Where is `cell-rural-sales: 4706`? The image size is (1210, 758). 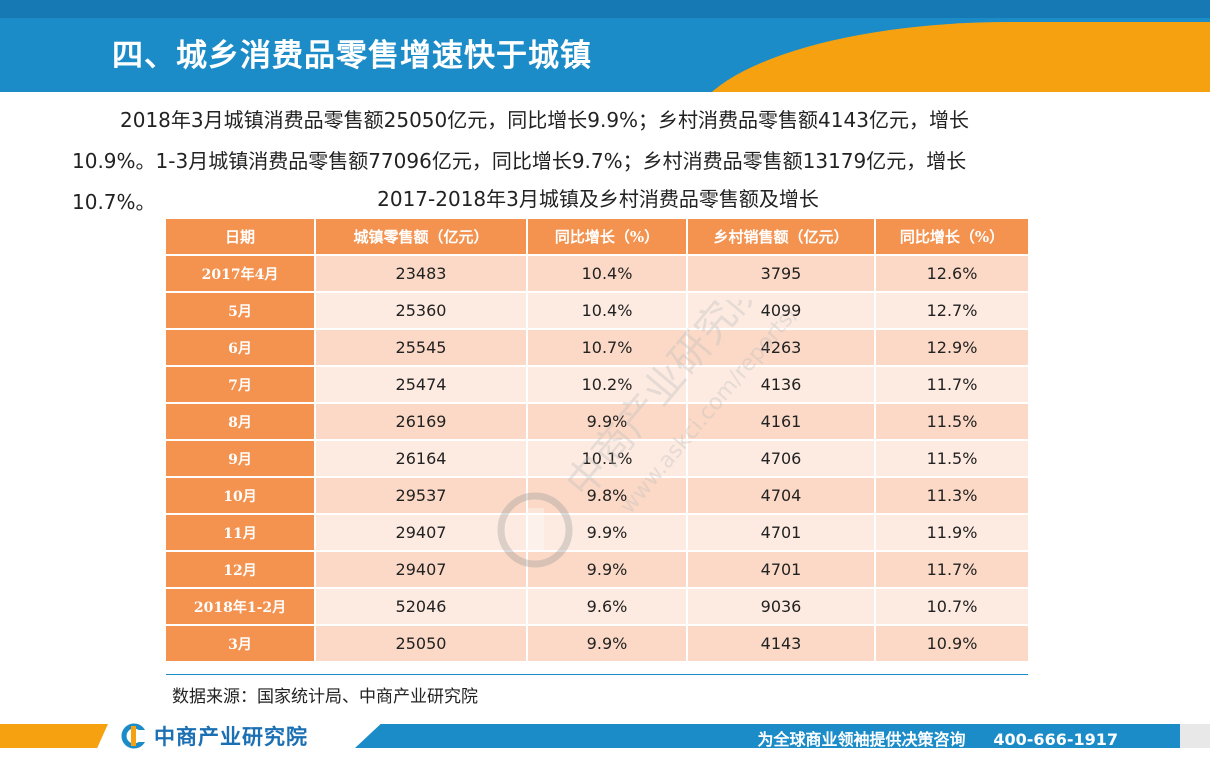
cell-rural-sales: 4706 is located at coordinates (782, 457).